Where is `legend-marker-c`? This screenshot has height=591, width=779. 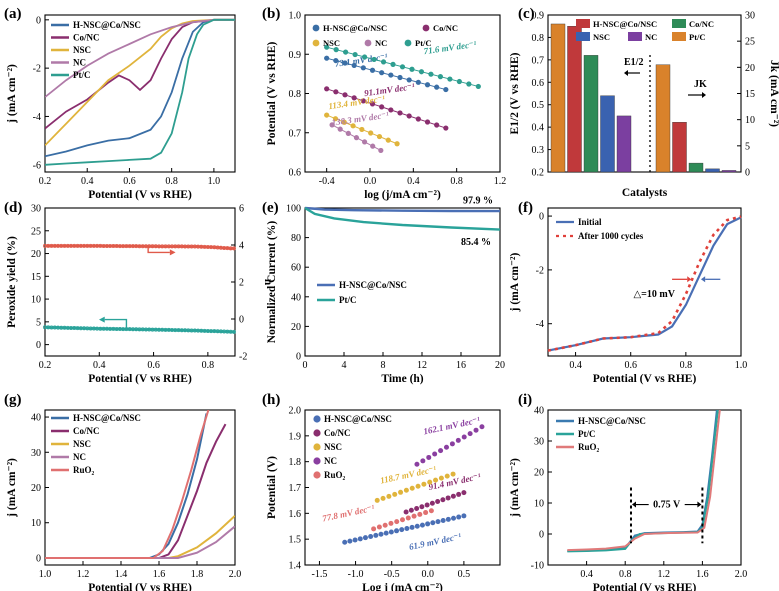 legend-marker-c is located at coordinates (679, 36).